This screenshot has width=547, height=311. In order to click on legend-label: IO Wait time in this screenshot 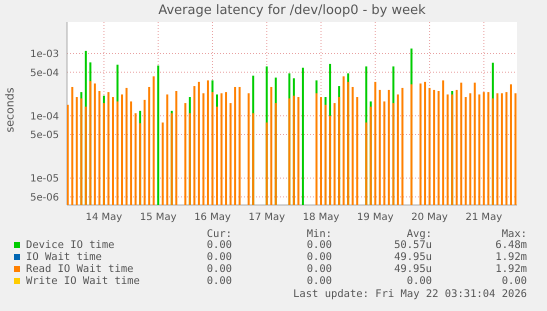, I will do `click(64, 257)`.